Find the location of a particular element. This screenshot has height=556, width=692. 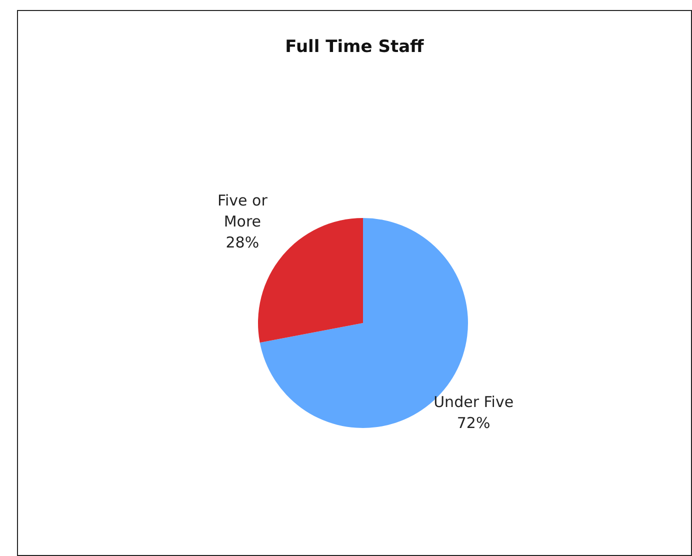

data-label: 28% is located at coordinates (243, 242).